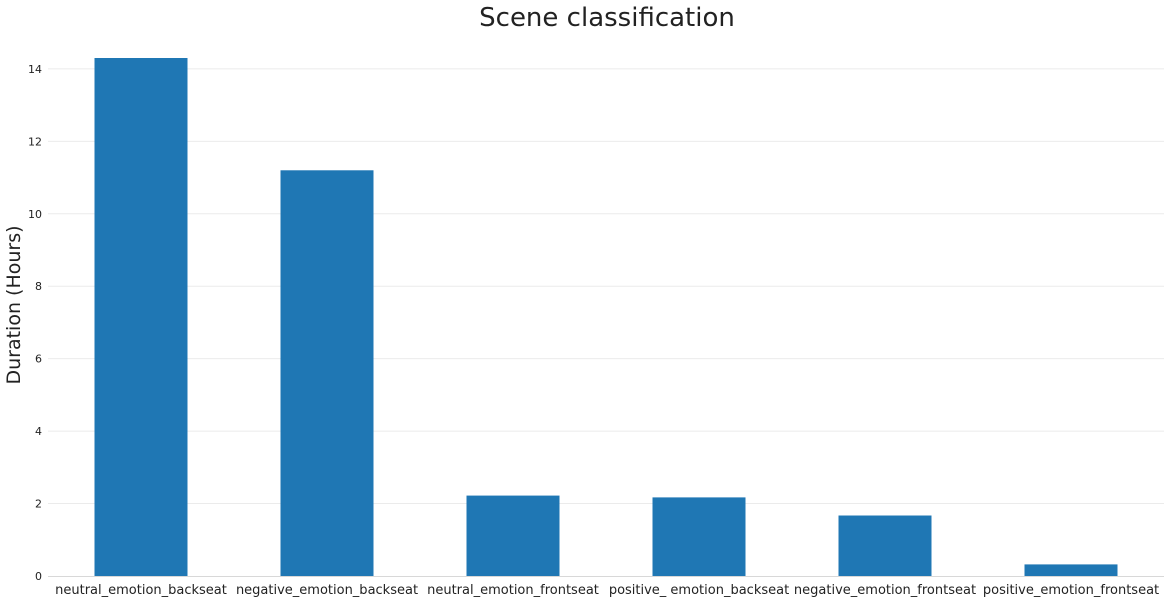 This screenshot has width=1172, height=607. What do you see at coordinates (327, 590) in the screenshot?
I see `x-tick-label: negative_emotion_backseat` at bounding box center [327, 590].